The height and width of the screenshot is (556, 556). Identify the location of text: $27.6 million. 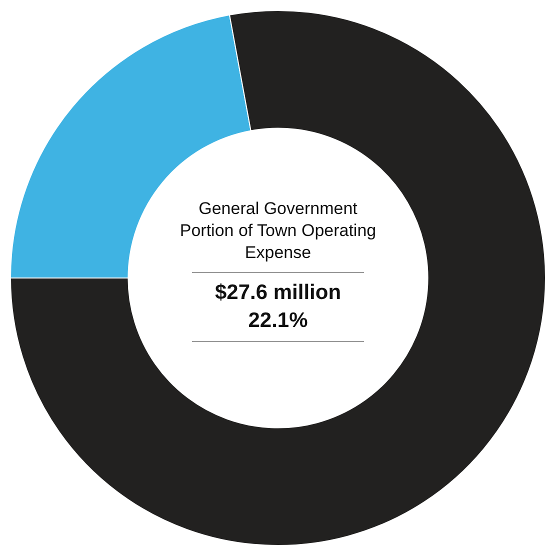
(278, 293).